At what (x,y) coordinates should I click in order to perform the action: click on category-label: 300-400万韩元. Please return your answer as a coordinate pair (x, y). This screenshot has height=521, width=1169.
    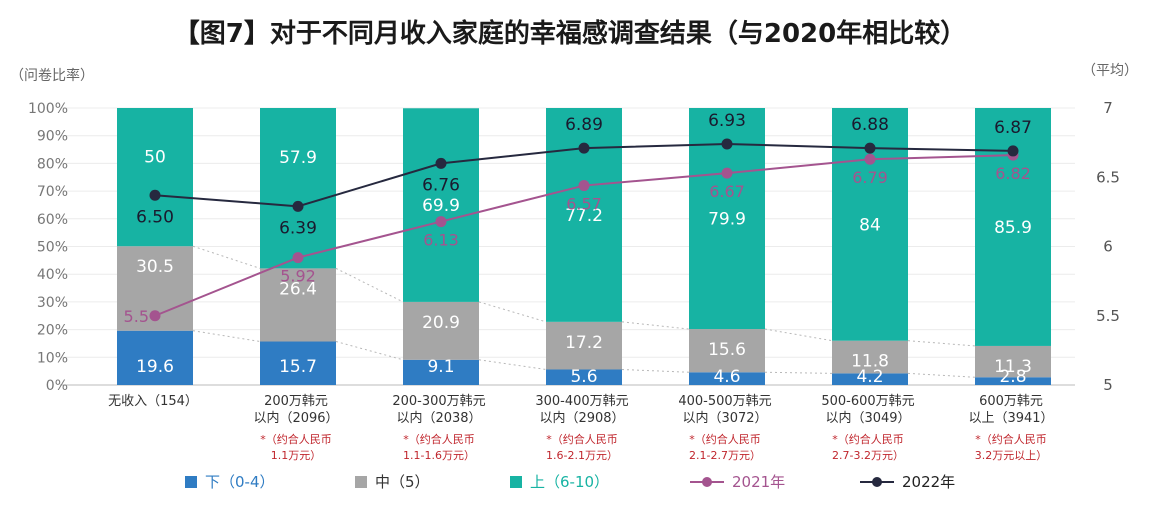
    Looking at the image, I should click on (581, 401).